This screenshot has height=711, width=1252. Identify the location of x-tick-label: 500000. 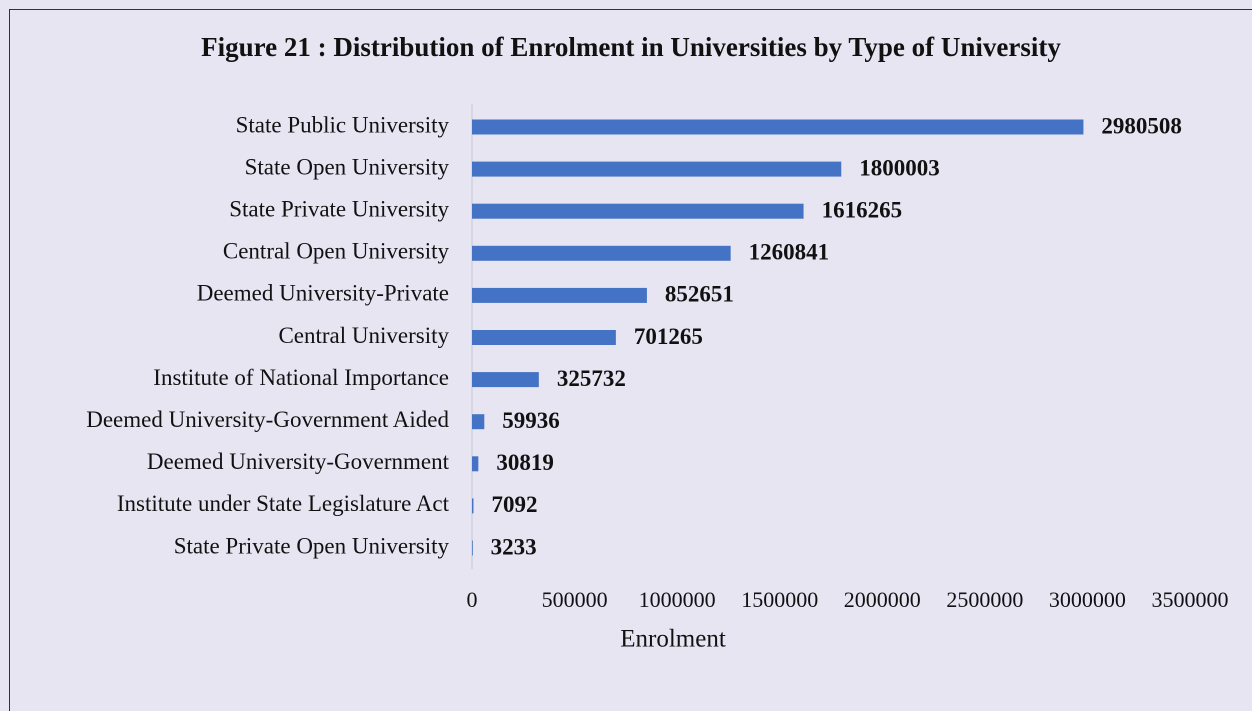
(575, 599).